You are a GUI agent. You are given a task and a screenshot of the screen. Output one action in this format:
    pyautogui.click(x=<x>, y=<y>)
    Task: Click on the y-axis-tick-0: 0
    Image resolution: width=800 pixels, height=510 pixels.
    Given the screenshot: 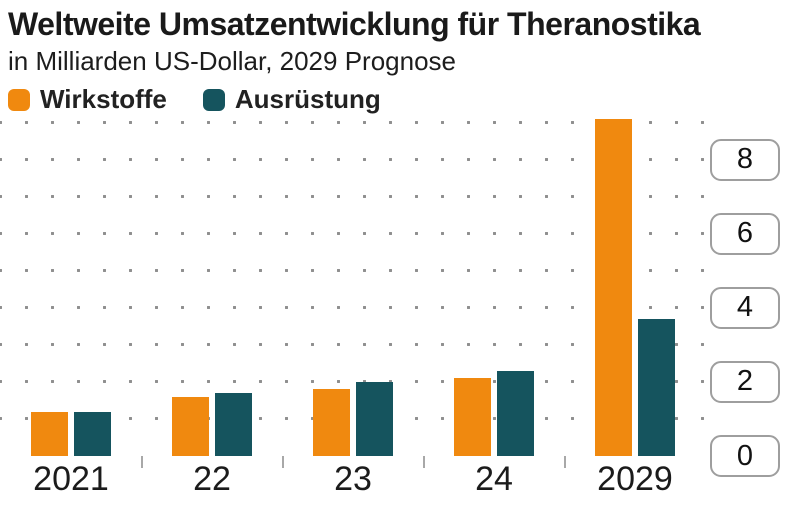 What is the action you would take?
    pyautogui.click(x=745, y=456)
    